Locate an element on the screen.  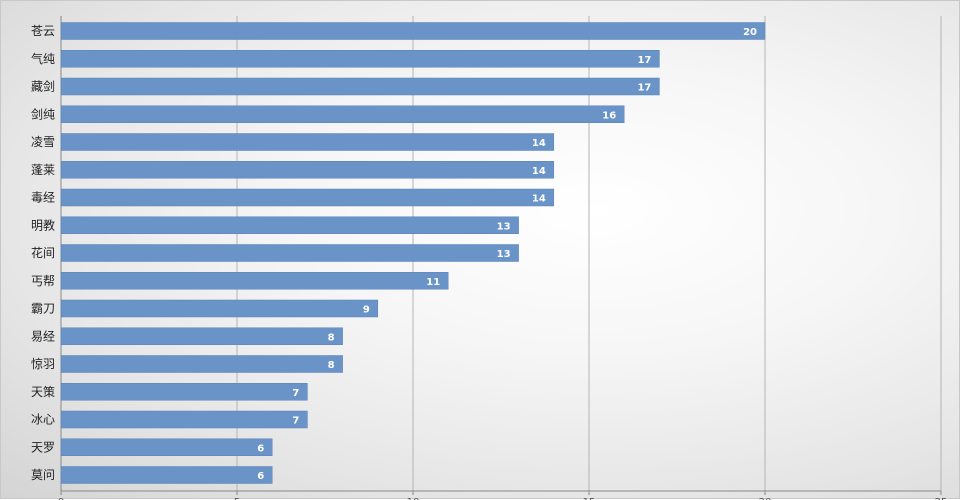
data-label-9: 11 is located at coordinates (433, 282).